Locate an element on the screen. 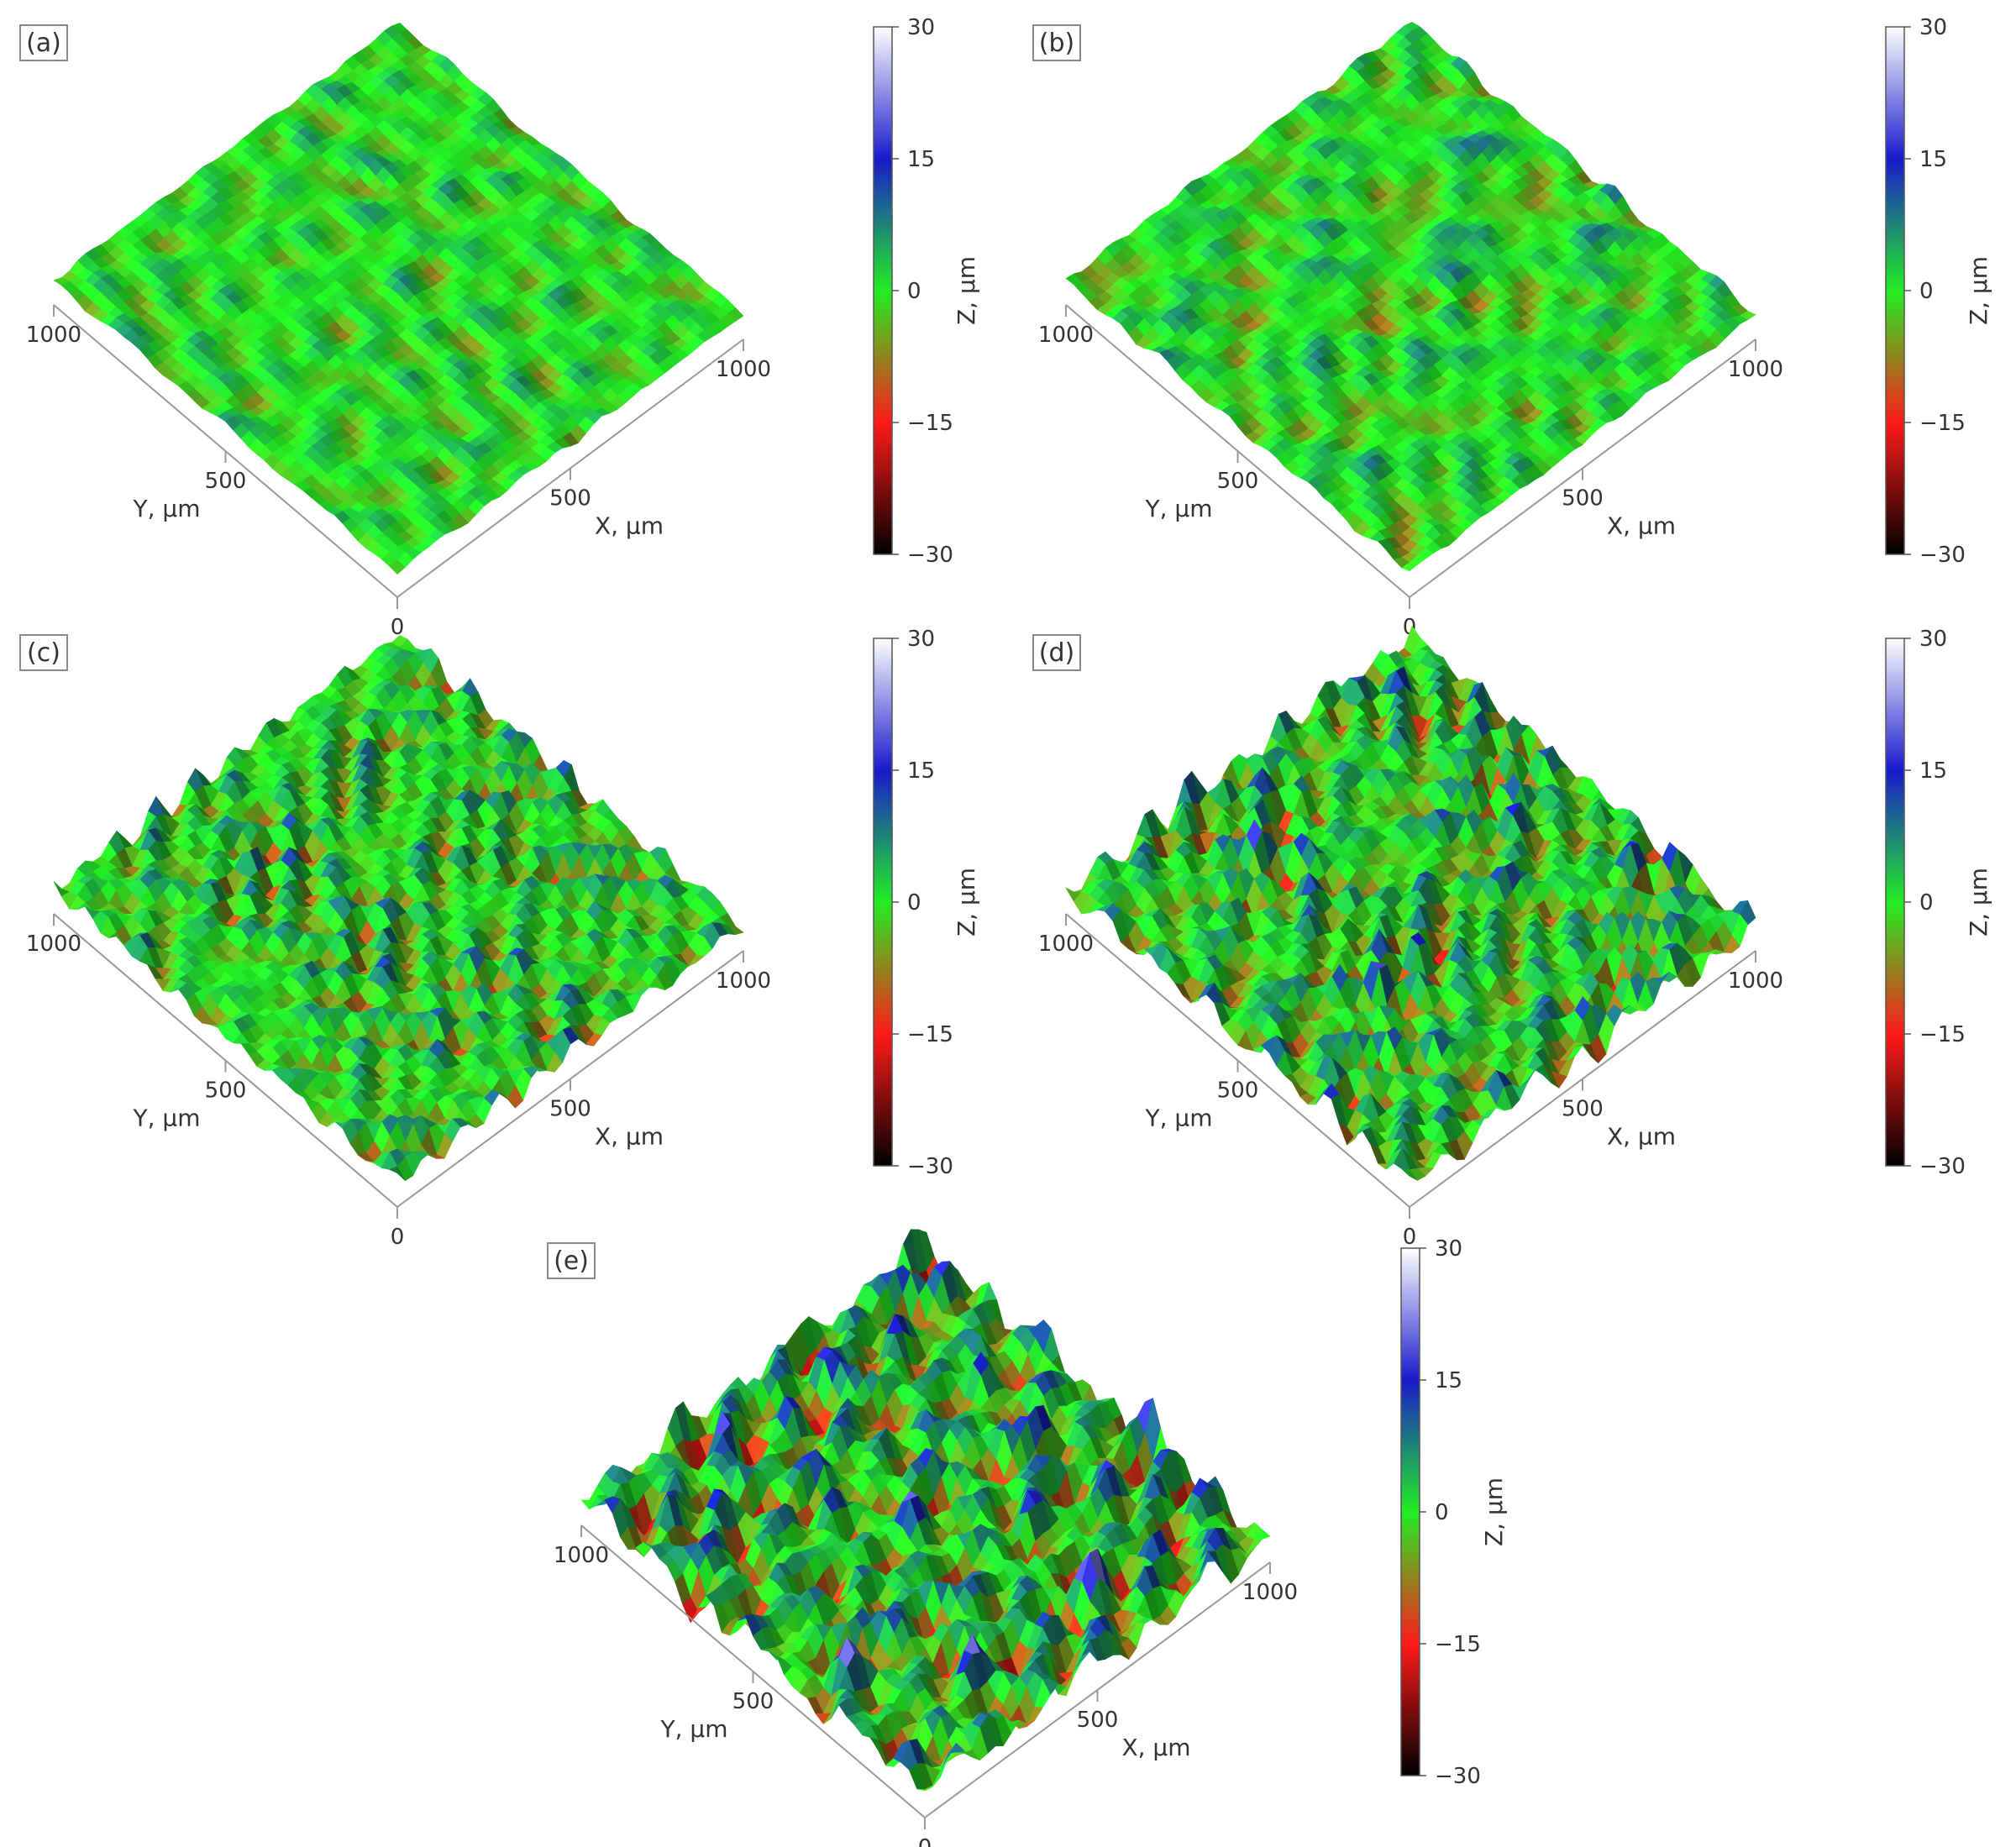 The width and height of the screenshot is (2016, 1847). panel-label: (b) is located at coordinates (1056, 42).